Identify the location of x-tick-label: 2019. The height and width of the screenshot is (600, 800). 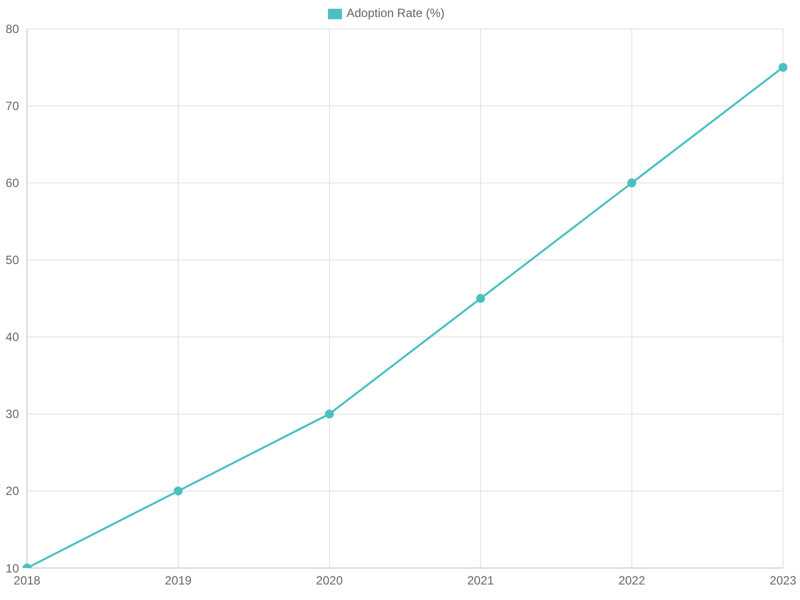
(178, 581).